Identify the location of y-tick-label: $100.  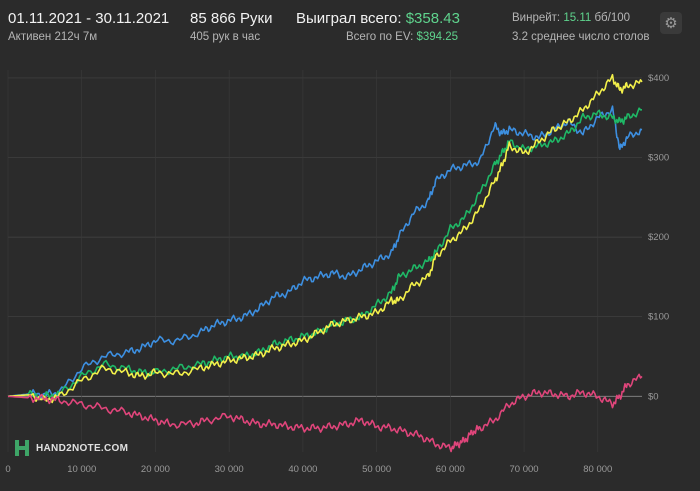
(658, 317).